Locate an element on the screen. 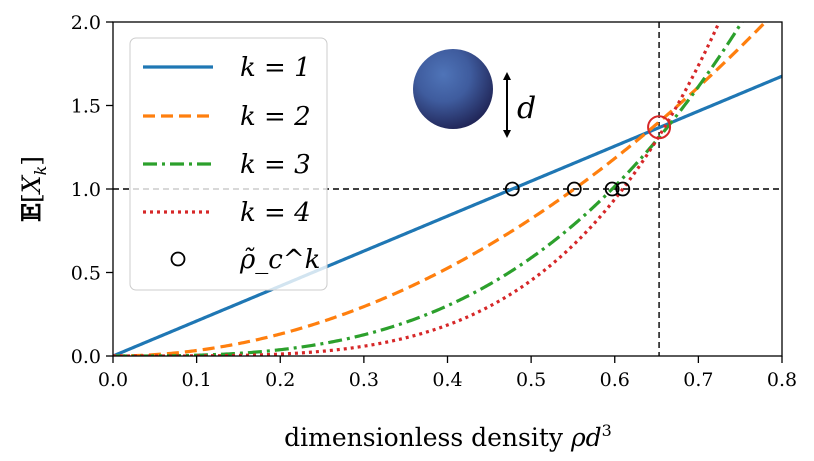  x-axis-ticks: 0.0 0.1 0.2 0.3 0.4 0.5 0.6 0.7 0.8 is located at coordinates (447, 373).